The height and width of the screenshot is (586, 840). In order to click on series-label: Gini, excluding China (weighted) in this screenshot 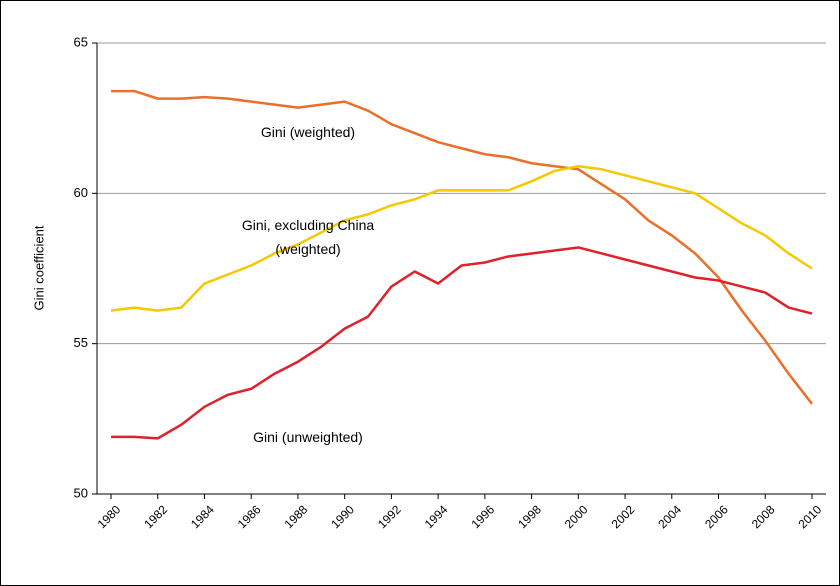, I will do `click(308, 237)`.